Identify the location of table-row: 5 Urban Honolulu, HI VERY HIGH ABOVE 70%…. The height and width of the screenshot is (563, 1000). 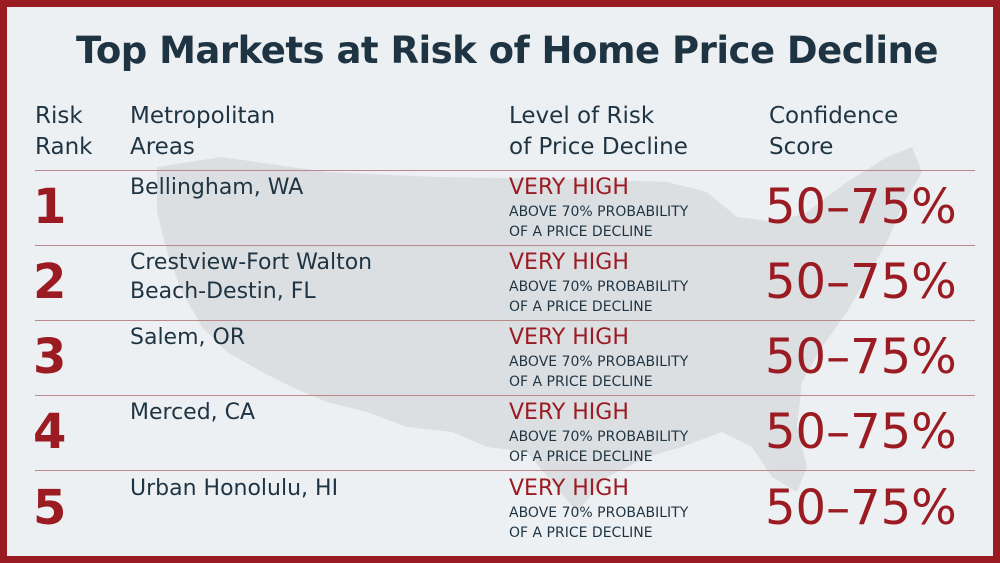
(500, 509).